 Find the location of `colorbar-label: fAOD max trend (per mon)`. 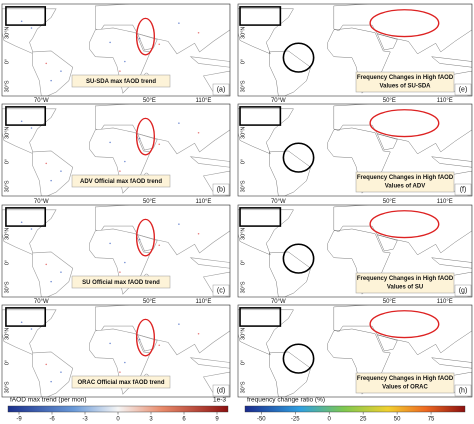

colorbar-label: fAOD max trend (per mon) is located at coordinates (48, 400).